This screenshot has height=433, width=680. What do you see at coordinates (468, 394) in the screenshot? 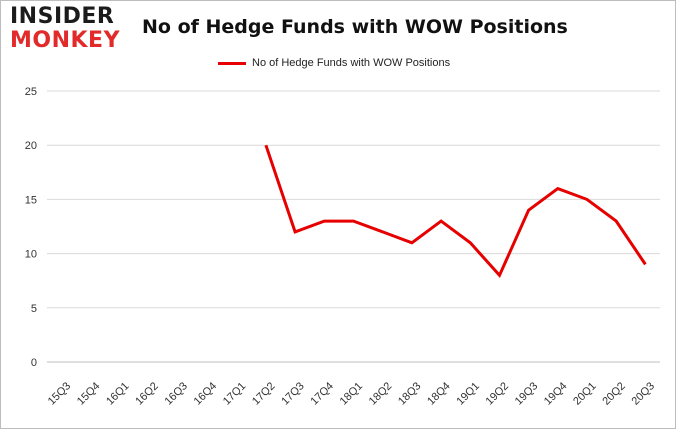
I see `x-tick-label: 19Q1` at bounding box center [468, 394].